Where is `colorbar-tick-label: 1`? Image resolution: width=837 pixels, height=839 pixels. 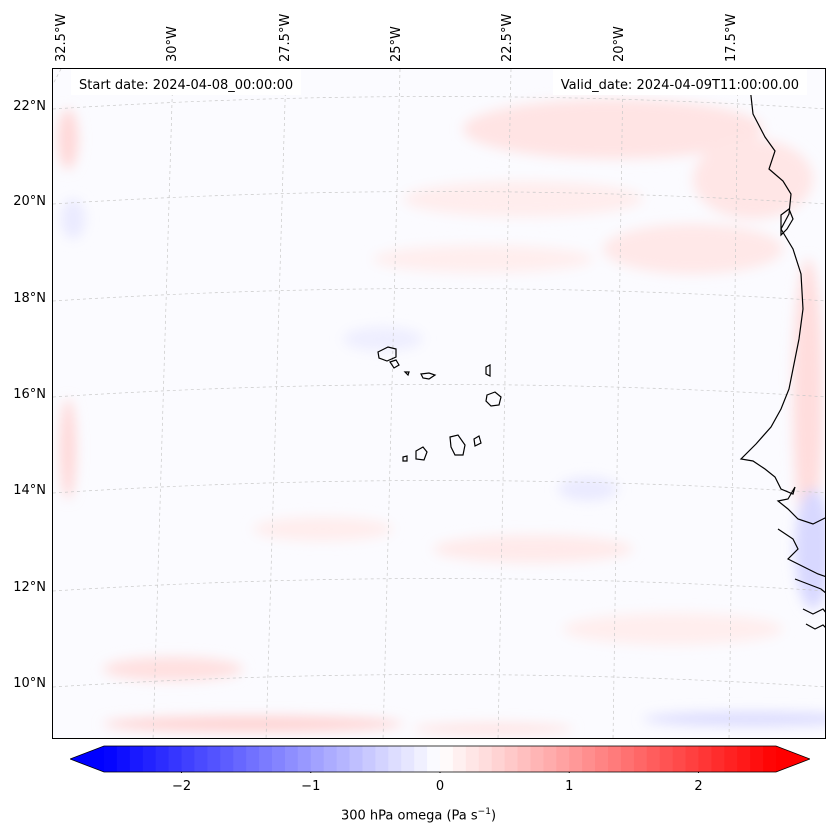
colorbar-tick-label: 1 is located at coordinates (569, 786).